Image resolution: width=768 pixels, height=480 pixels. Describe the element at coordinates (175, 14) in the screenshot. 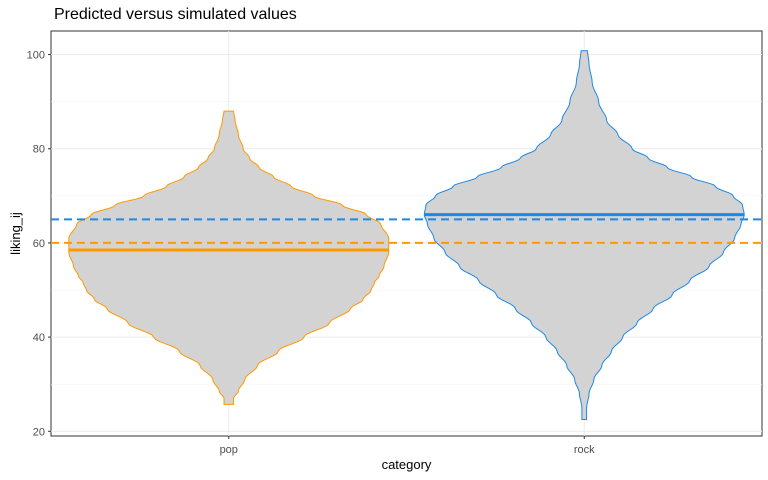

I see `chart-title: Predicted versus simulated values` at that location.